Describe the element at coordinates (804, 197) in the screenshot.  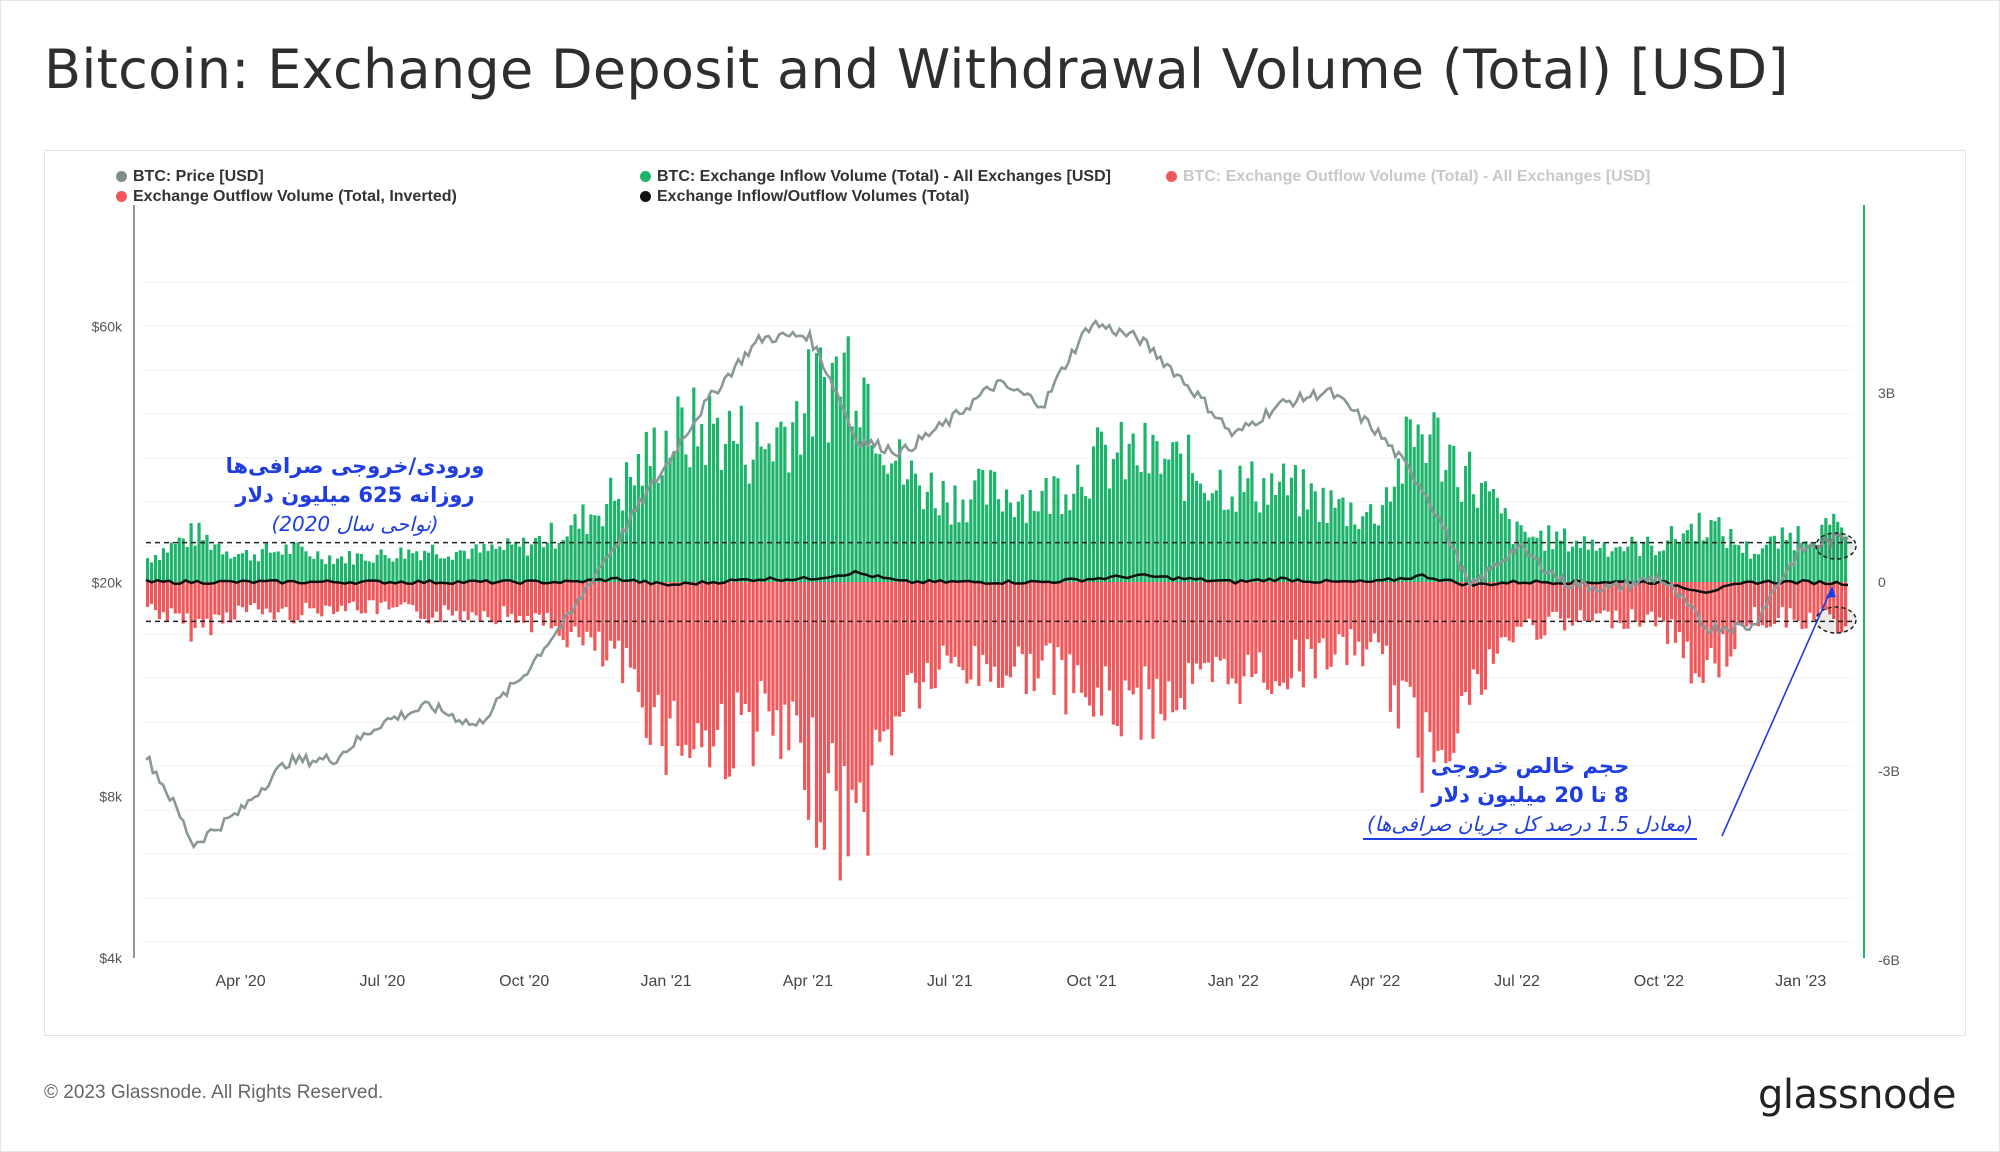
I see `legend-item-netflow: Exchange Inflow/Outflow Volumes (Total)` at that location.